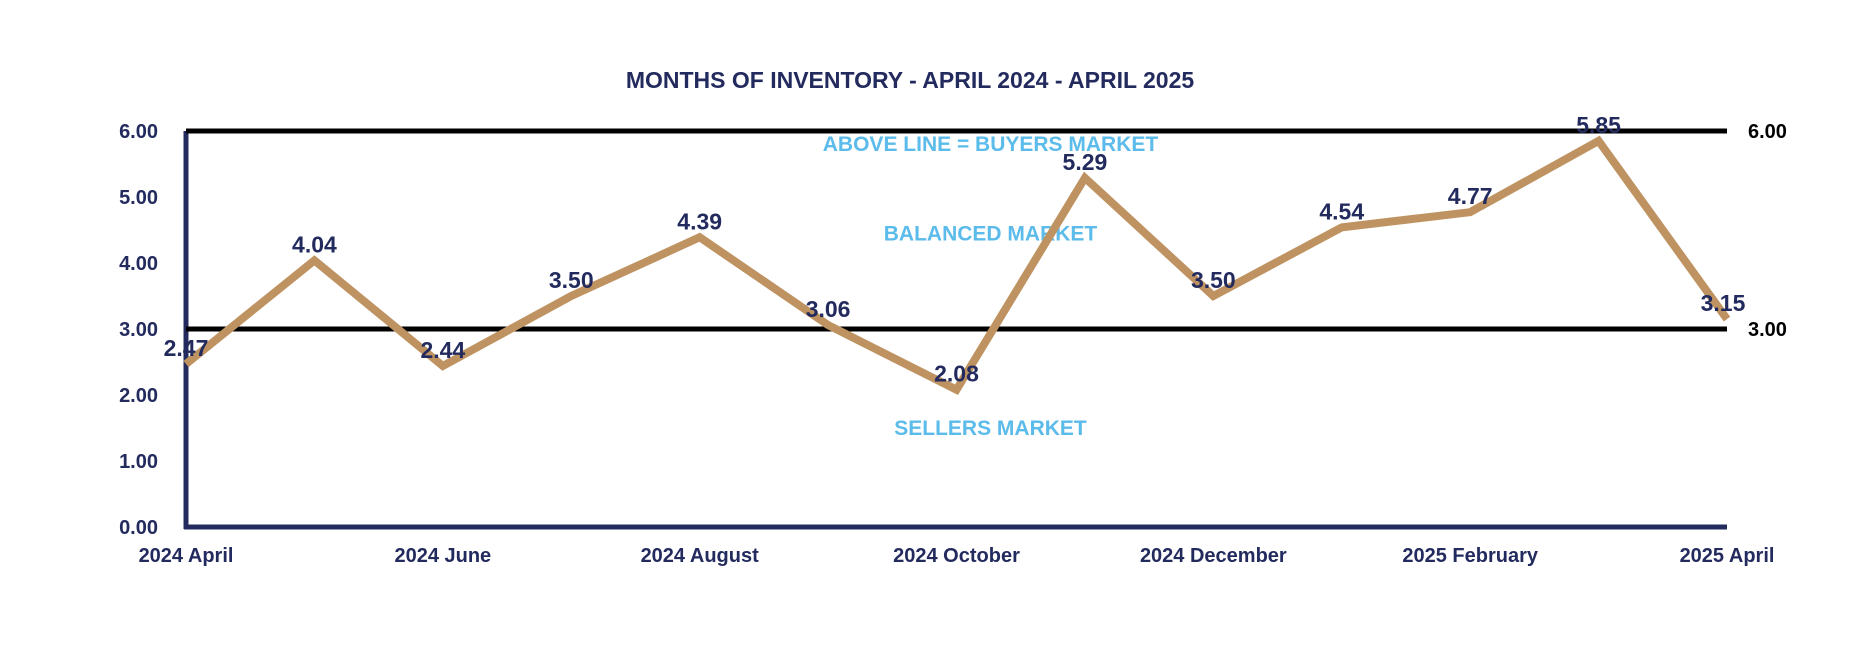  Describe the element at coordinates (1723, 303) in the screenshot. I see `data-label: 3.15` at that location.